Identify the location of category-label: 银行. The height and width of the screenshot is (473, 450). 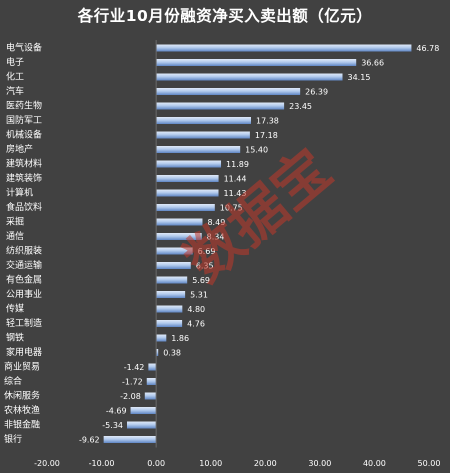
(13, 439).